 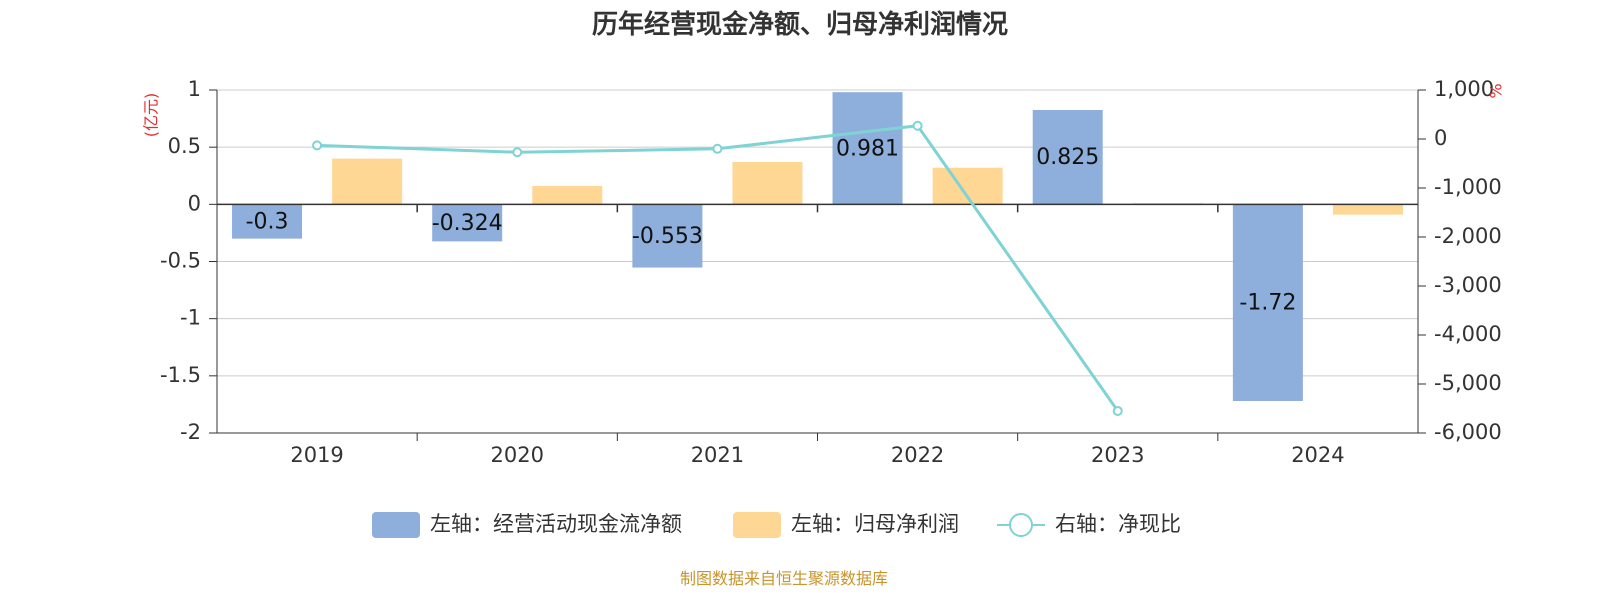 I want to click on x-tick-label: 2024, so click(x=1317, y=455).